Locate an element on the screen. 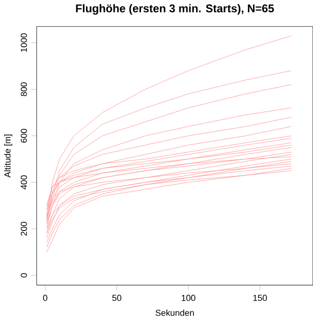 This screenshot has height=320, width=313. y-tick-label: 200 is located at coordinates (23, 229).